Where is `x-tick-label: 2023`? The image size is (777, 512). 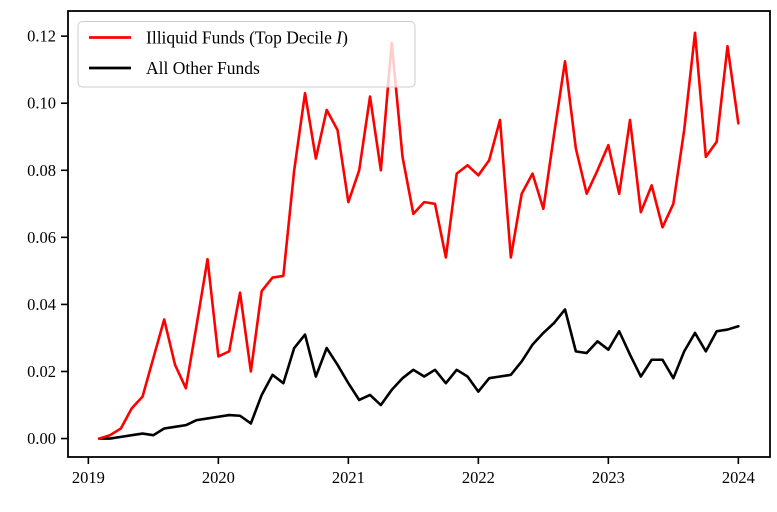
x-tick-label: 2023 is located at coordinates (608, 477).